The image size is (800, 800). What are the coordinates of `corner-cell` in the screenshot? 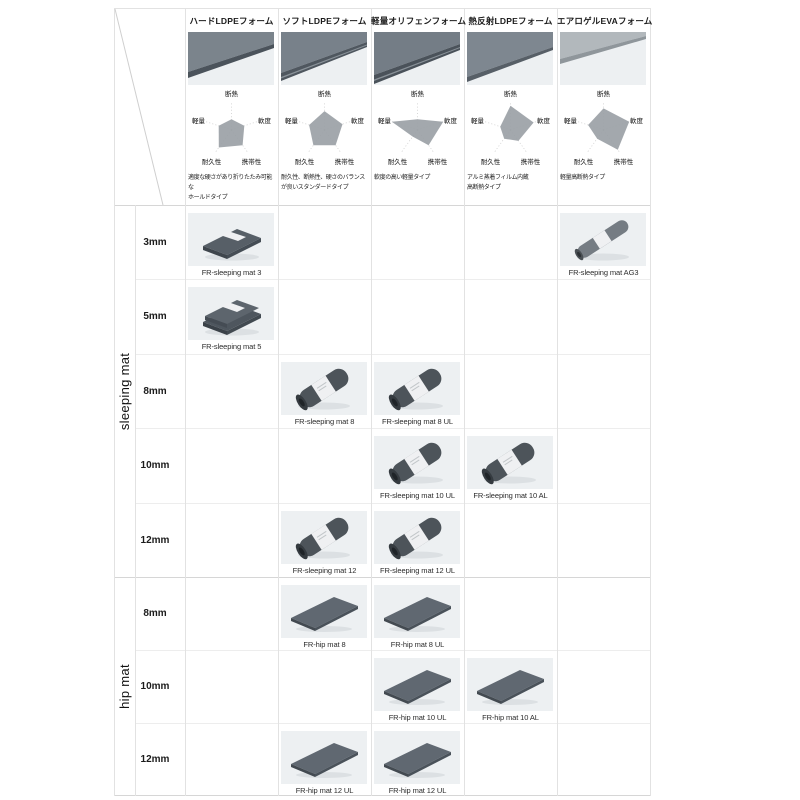 It's located at (149, 106).